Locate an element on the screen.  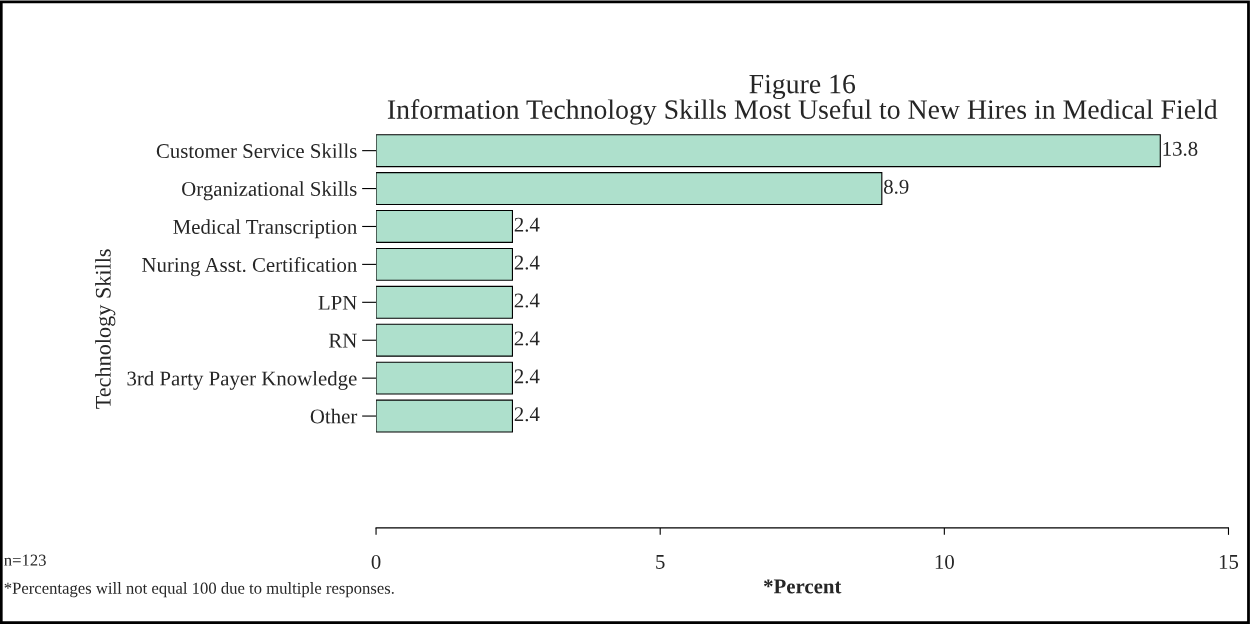
x-tick-label: 5 is located at coordinates (660, 562).